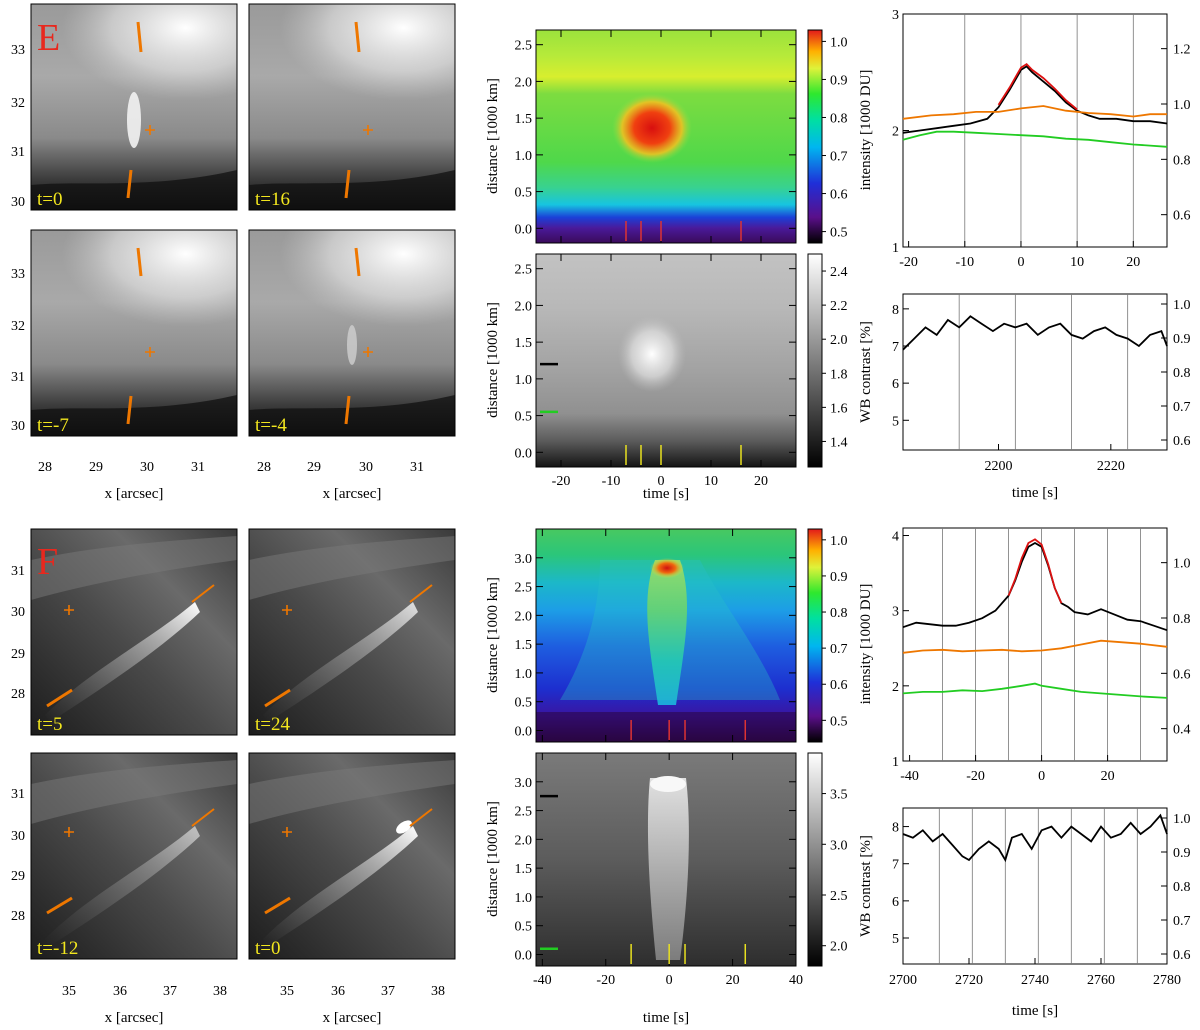 This screenshot has height=1030, width=1200. I want to click on tick-label: 35, so click(69, 991).